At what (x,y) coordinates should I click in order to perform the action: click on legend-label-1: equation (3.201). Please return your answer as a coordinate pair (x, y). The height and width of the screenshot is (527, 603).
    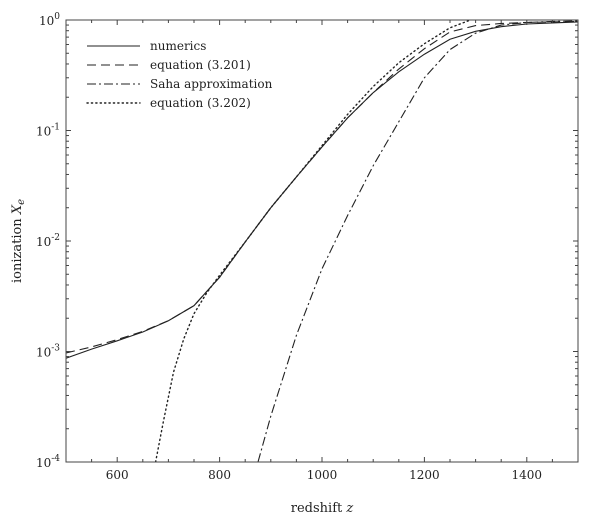
    Looking at the image, I should click on (200, 65).